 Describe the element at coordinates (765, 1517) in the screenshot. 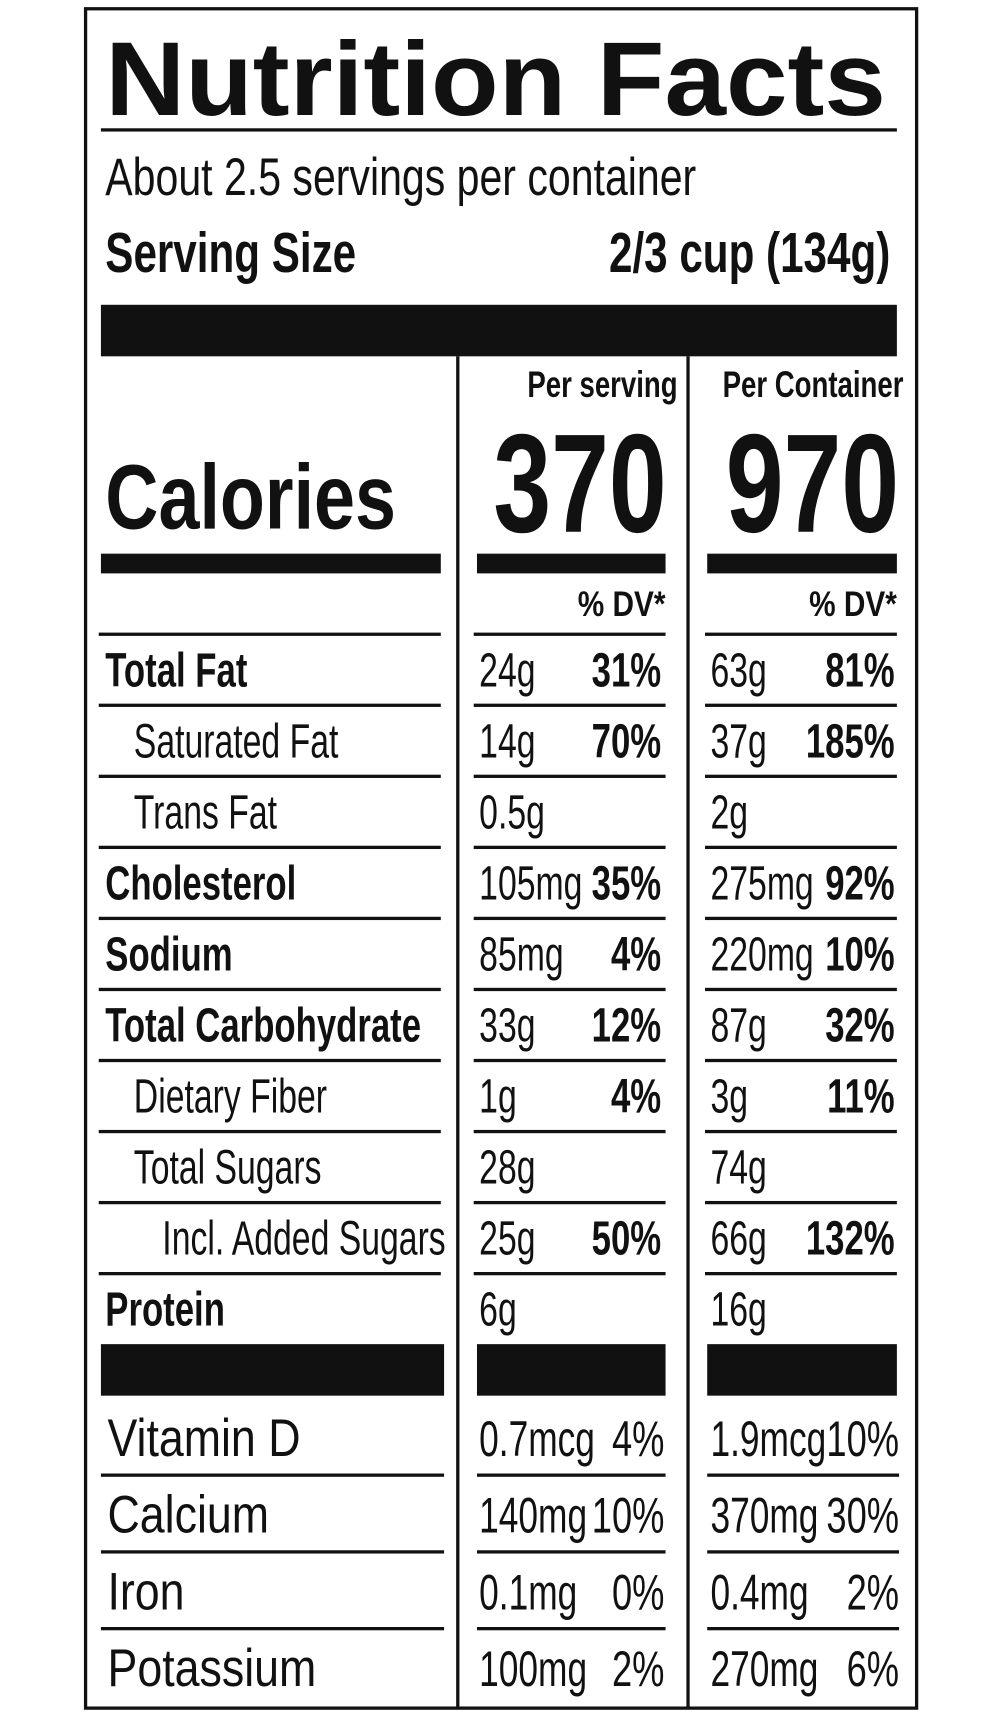

I see `amount: 370mg` at that location.